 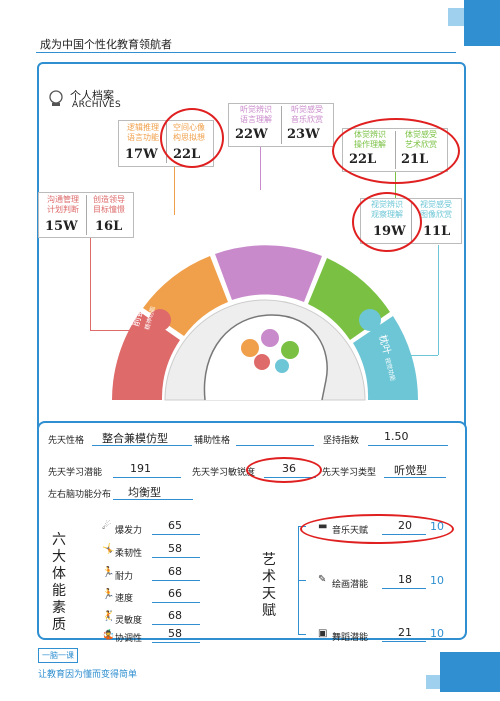 What do you see at coordinates (405, 632) in the screenshot?
I see `art-value-2: 21` at bounding box center [405, 632].